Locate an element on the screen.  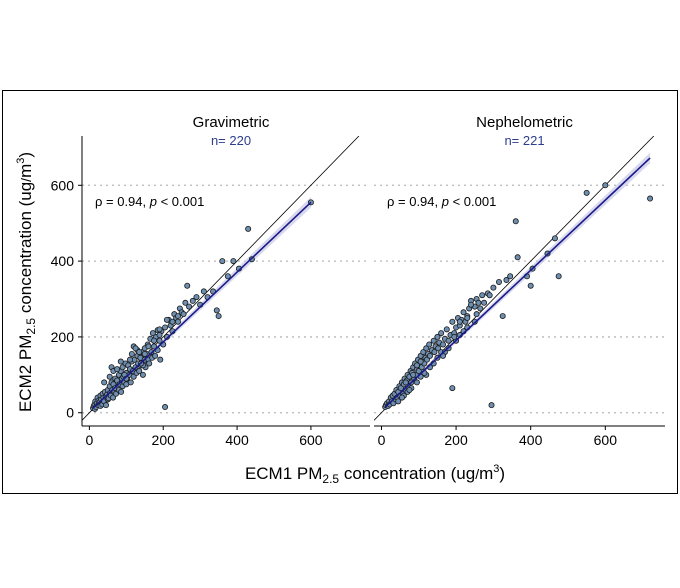
sample-size-label: n= 220 is located at coordinates (231, 140).